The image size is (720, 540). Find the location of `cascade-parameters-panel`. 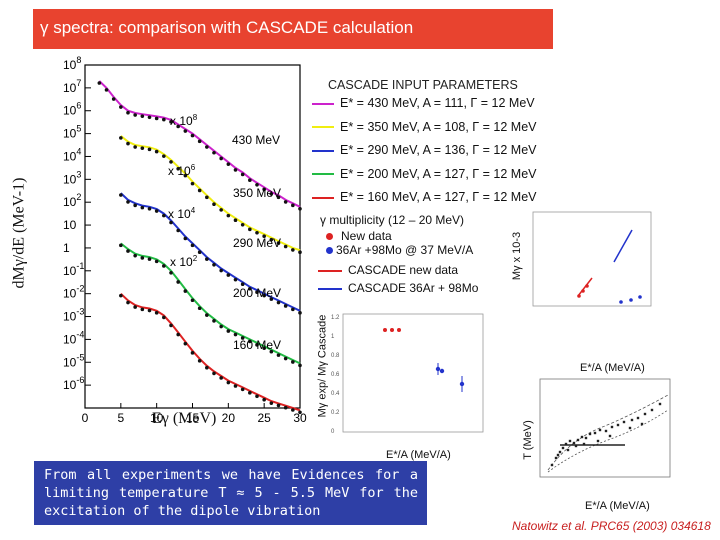

cascade-parameters-panel is located at coordinates (434, 139).